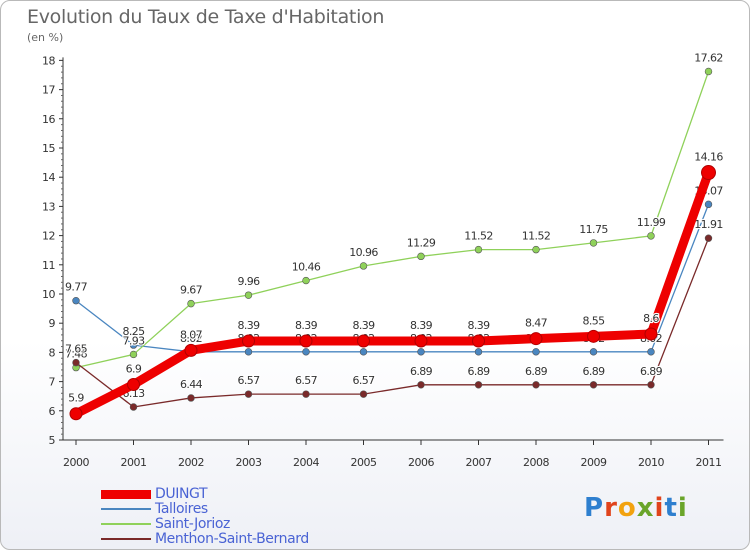  Describe the element at coordinates (76, 354) in the screenshot. I see `data-label-saint-jorioz: 7.48` at that location.